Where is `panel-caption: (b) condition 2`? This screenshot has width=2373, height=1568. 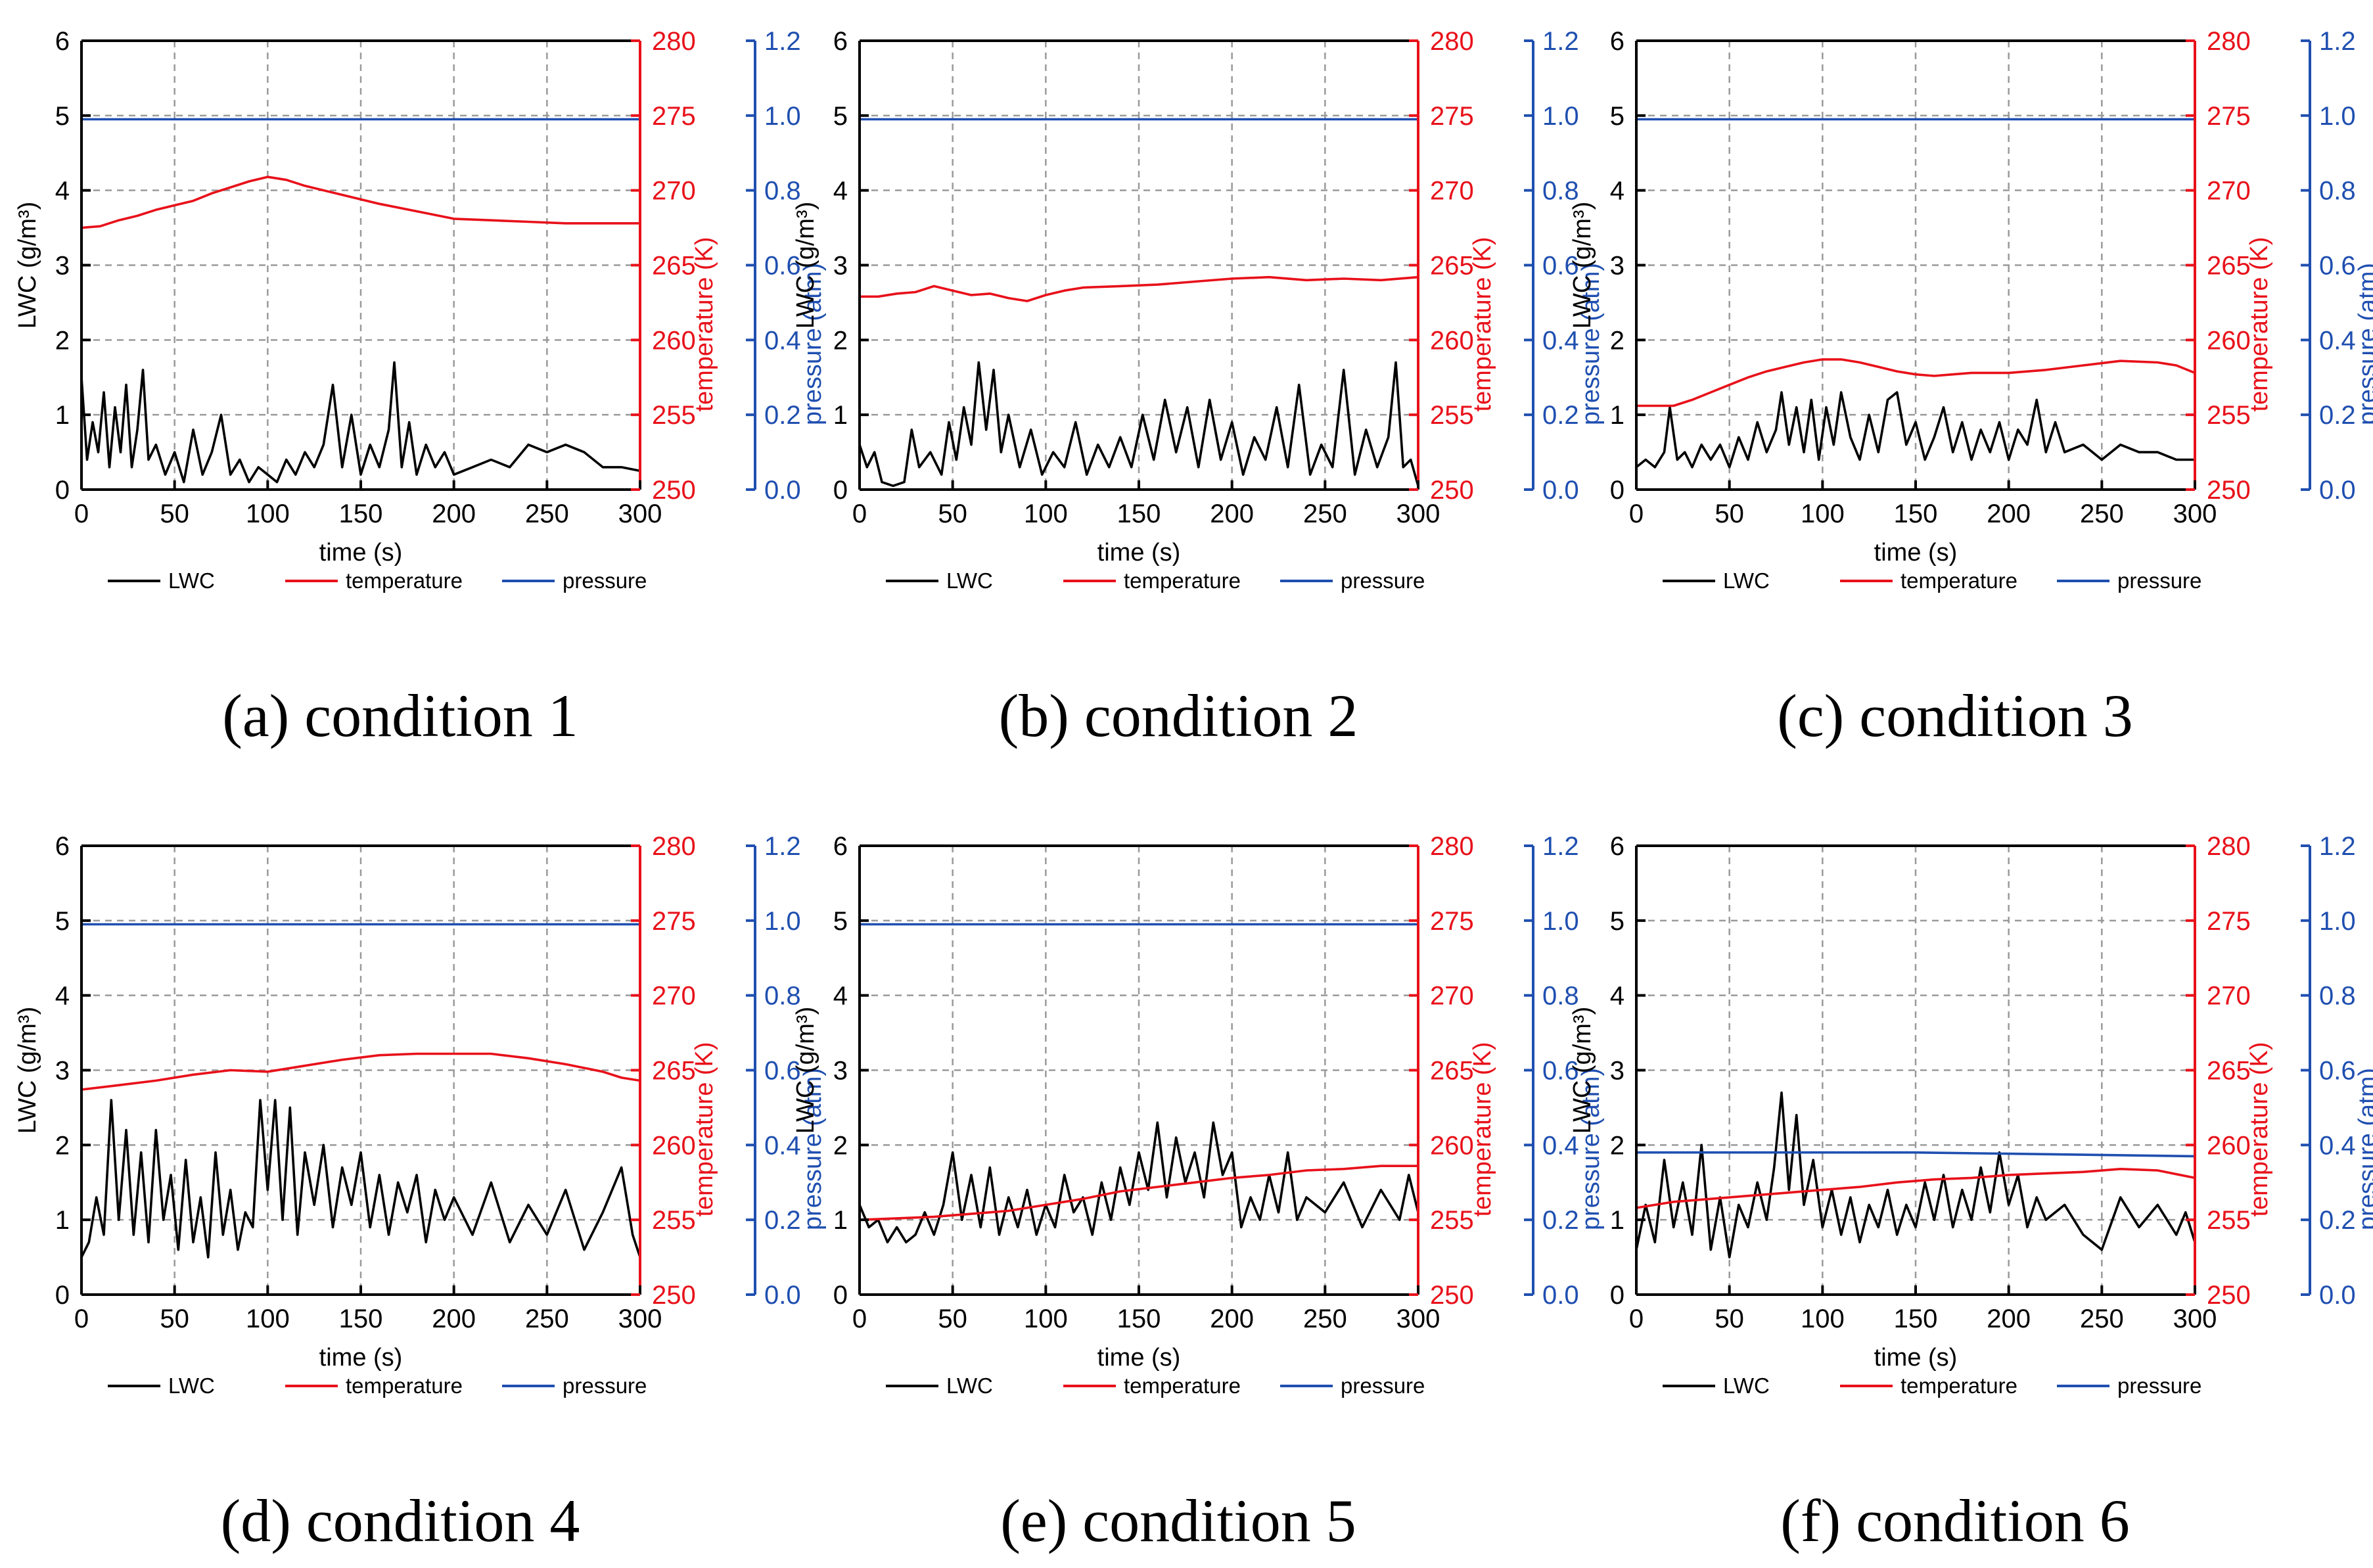
panel-caption: (b) condition 2 is located at coordinates (1178, 715).